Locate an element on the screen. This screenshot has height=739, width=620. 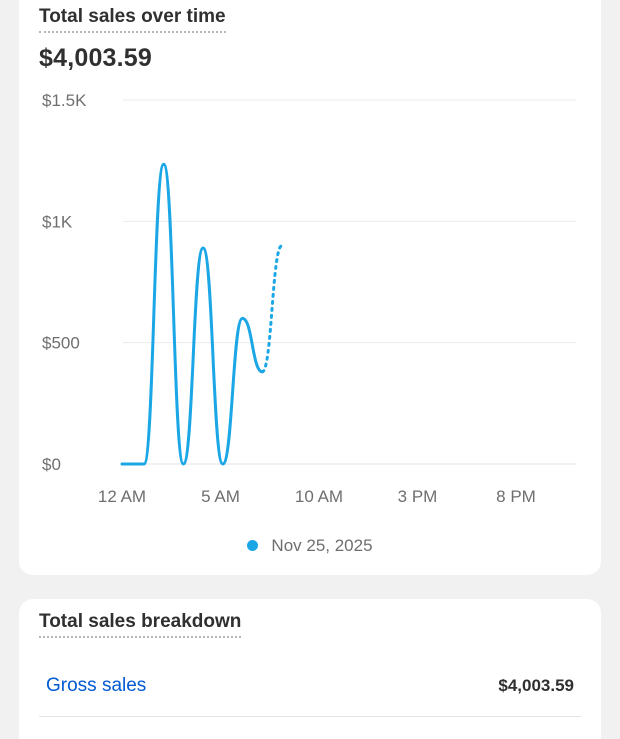
x-axis-ticks: 12 AM 5 AM 10 AM 3 PM 8 PM is located at coordinates (317, 496).